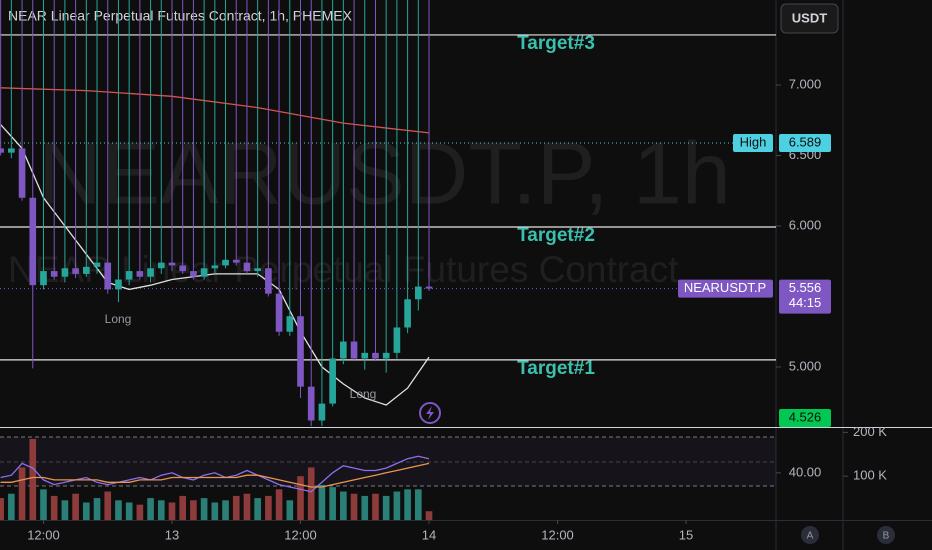 Image resolution: width=932 pixels, height=550 pixels. What do you see at coordinates (429, 534) in the screenshot?
I see `x-tick-label: 14` at bounding box center [429, 534].